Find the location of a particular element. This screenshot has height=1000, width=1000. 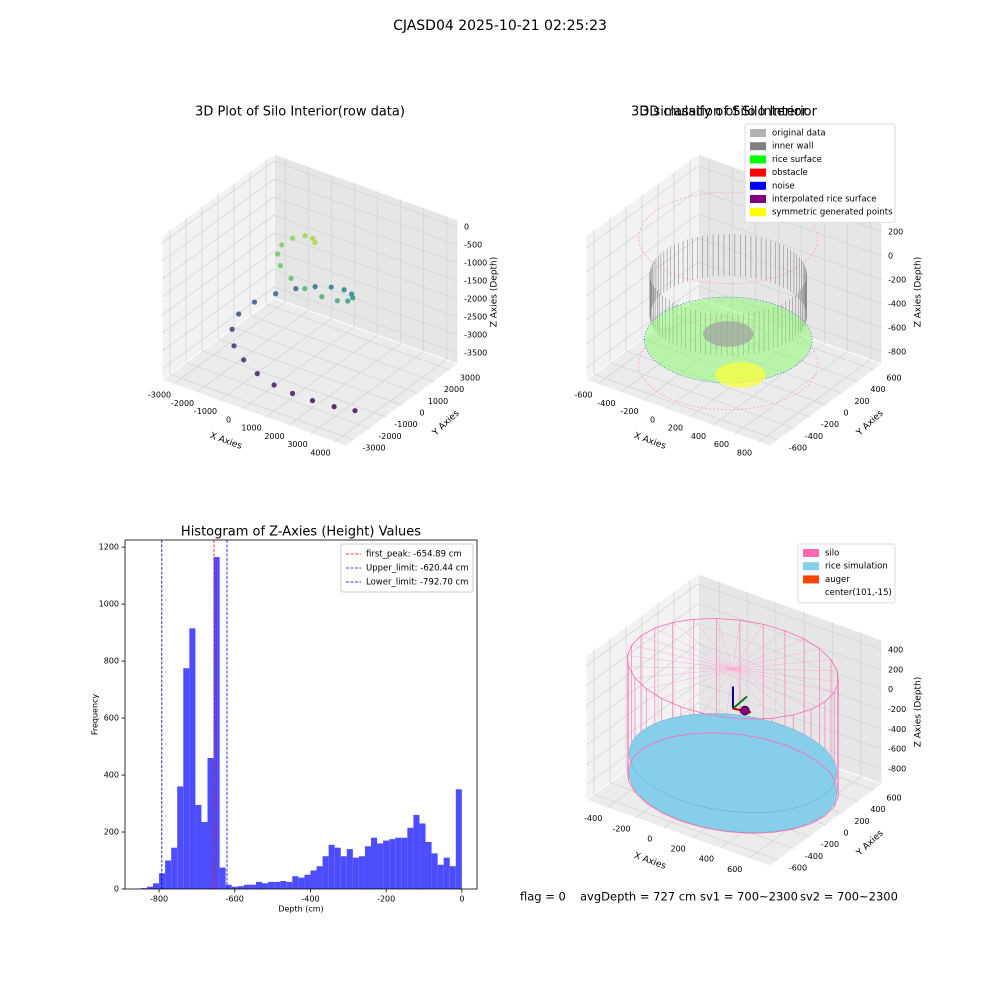

x-tick-label: -1000 is located at coordinates (205, 411).